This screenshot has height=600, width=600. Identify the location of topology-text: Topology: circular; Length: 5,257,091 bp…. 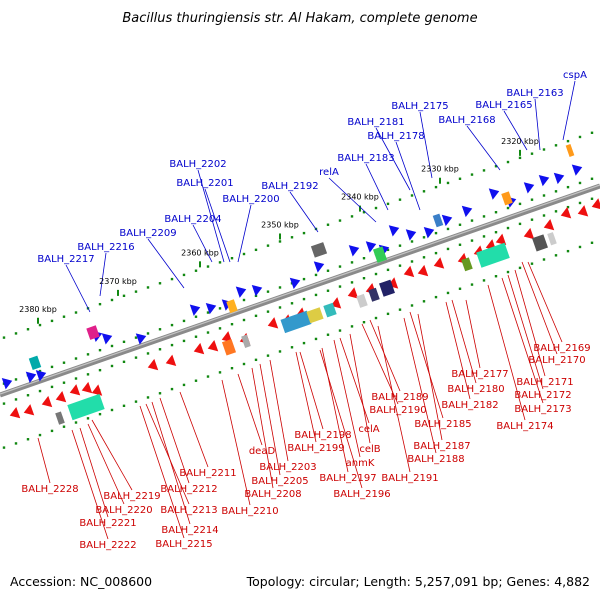
(418, 581).